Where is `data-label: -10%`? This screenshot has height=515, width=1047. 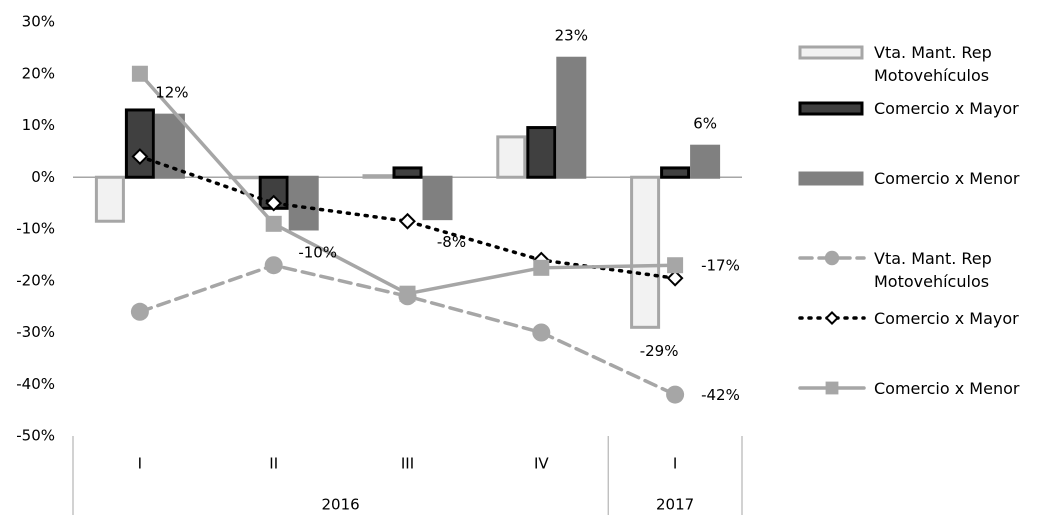
data-label: -10% is located at coordinates (317, 253).